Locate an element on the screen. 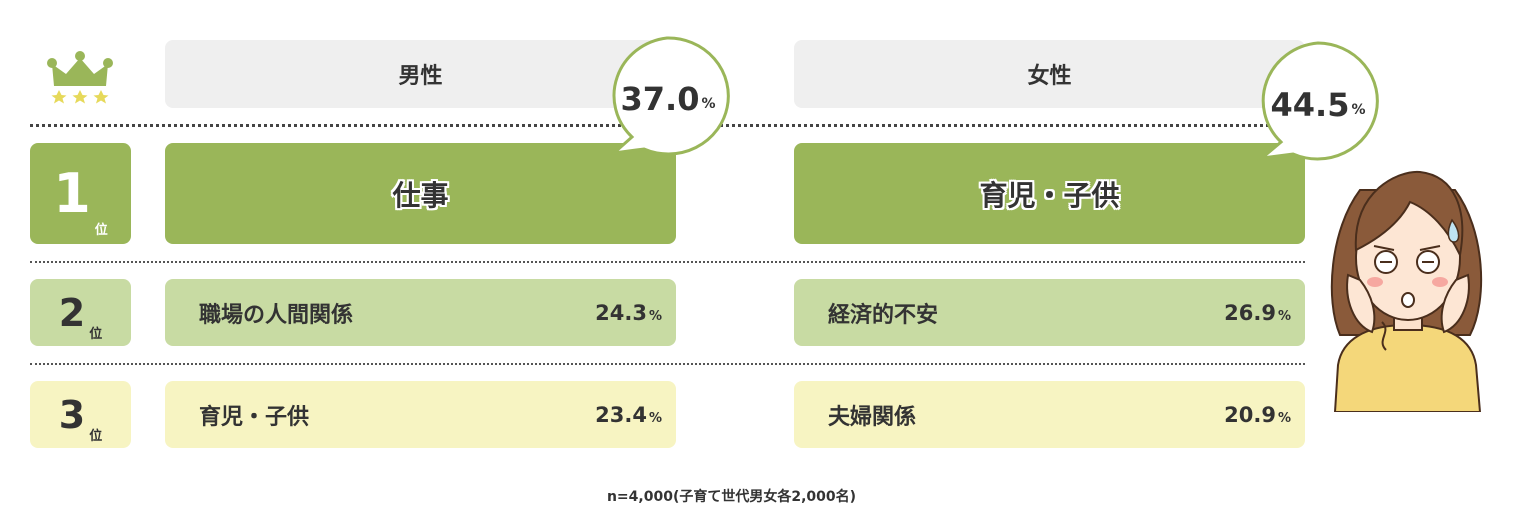 This screenshot has height=529, width=1513. rank-number: 2 is located at coordinates (72, 312).